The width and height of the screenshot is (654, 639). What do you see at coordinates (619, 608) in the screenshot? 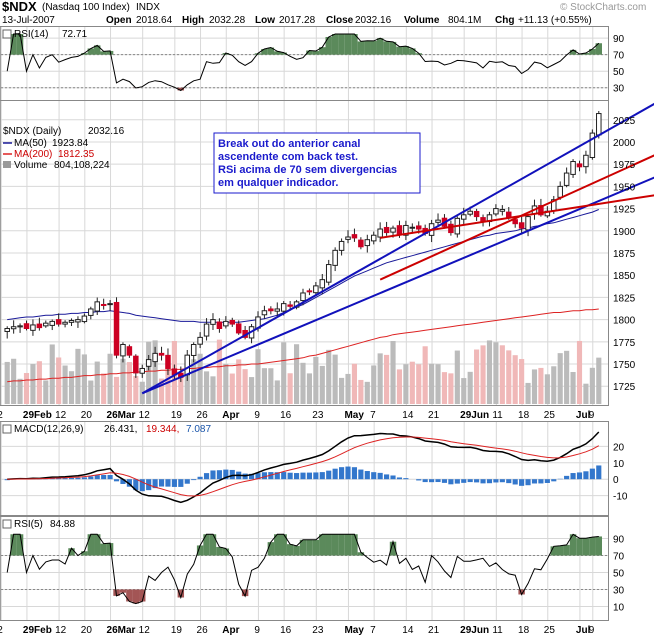
I see `rsi5-tick-label: 10` at bounding box center [619, 608].